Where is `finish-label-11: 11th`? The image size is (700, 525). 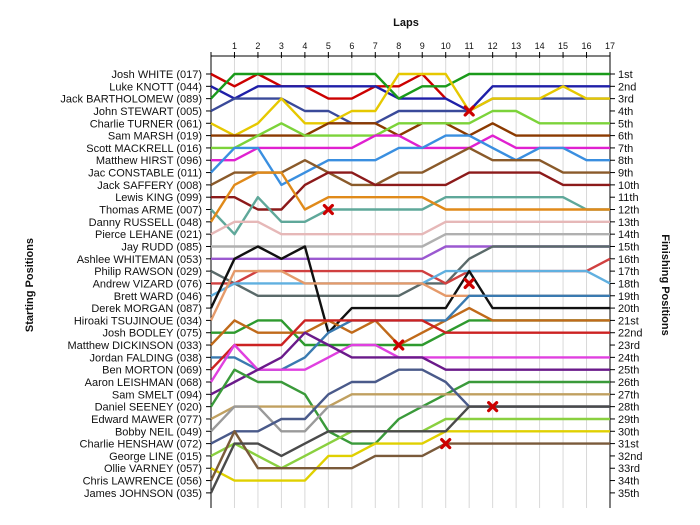
finish-label-11: 11th is located at coordinates (628, 198).